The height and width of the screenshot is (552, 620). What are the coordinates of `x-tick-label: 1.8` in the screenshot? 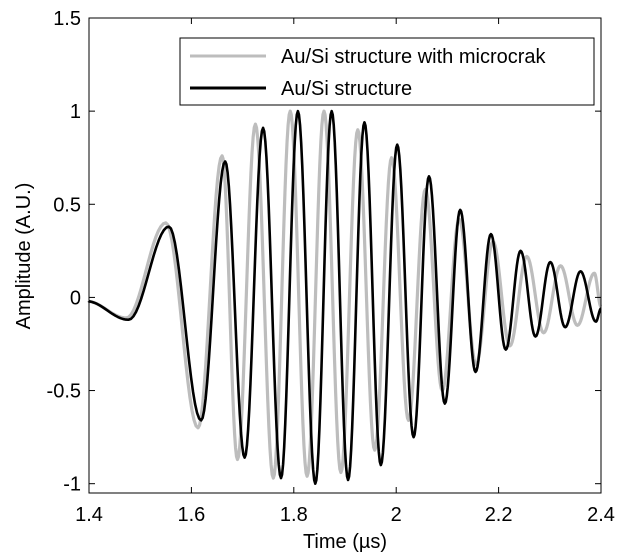 It's located at (294, 515).